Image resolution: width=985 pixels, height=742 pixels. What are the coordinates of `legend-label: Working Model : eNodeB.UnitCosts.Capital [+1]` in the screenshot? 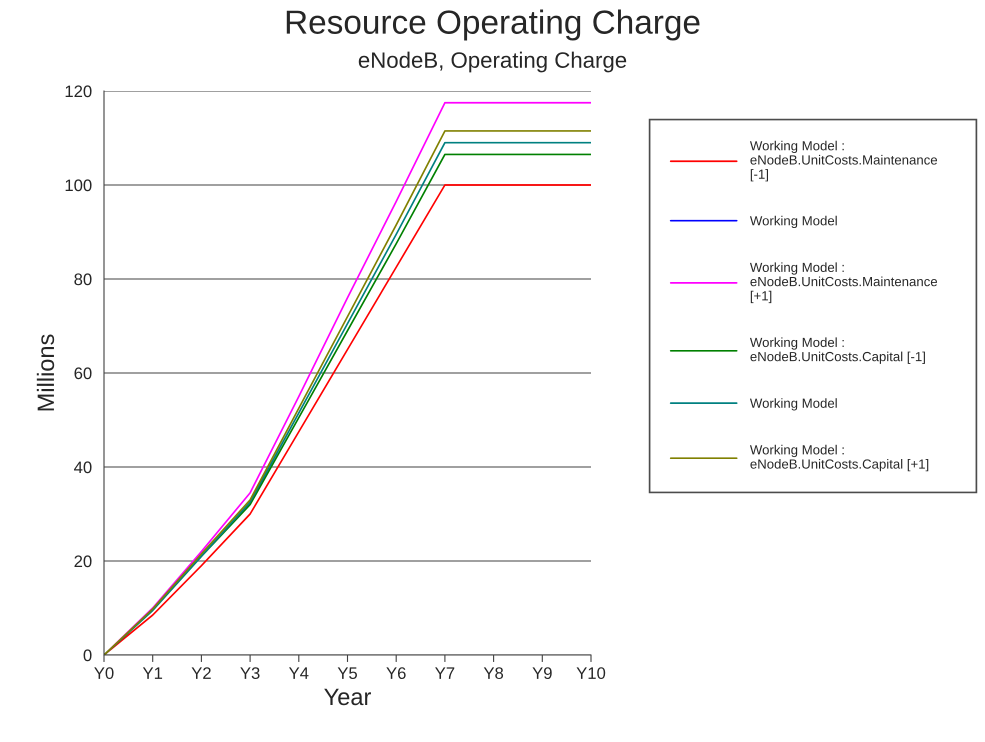 It's located at (839, 458).